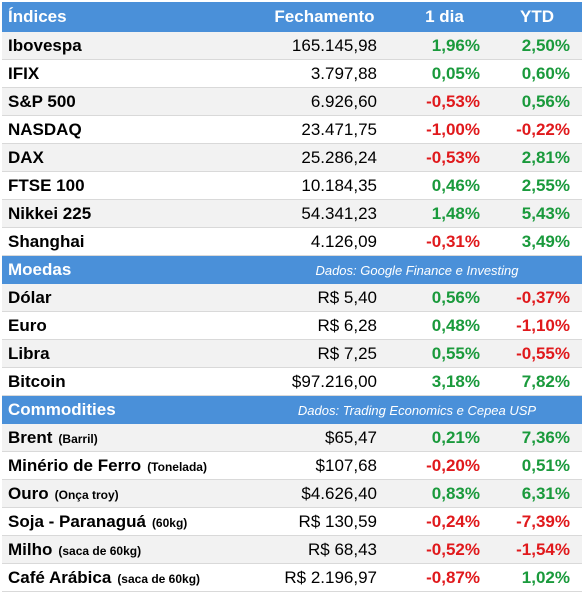  What do you see at coordinates (444, 16) in the screenshot?
I see `header-day: 1 dia` at bounding box center [444, 16].